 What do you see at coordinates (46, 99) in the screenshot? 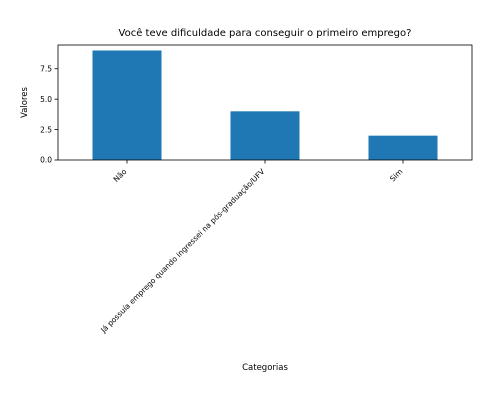
I see `y-tick-label-2: 5.0` at bounding box center [46, 99].